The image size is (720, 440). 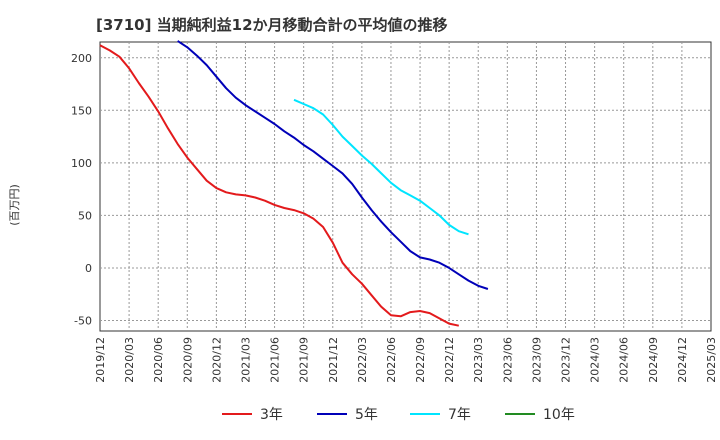 What do you see at coordinates (81, 163) in the screenshot?
I see `y-tick-label: 100` at bounding box center [81, 163].